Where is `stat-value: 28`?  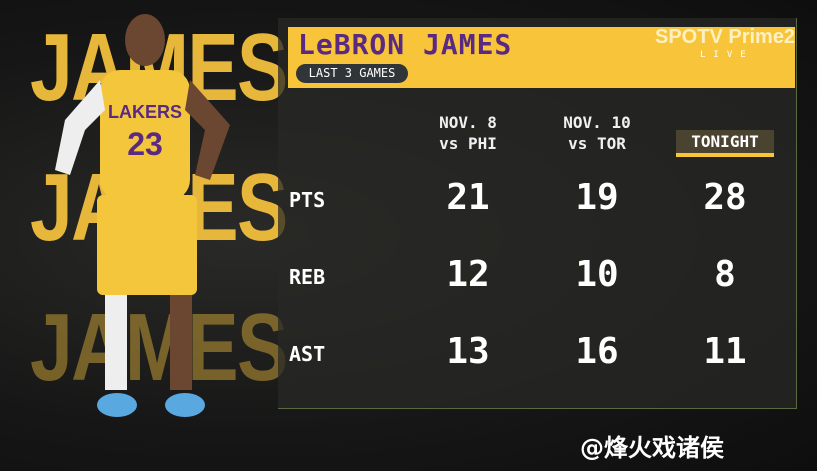 stat-value: 28 is located at coordinates (725, 197).